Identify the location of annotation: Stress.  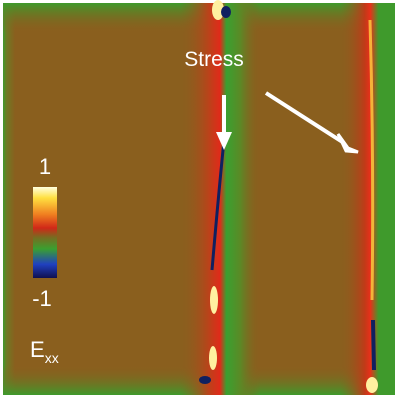
(214, 59).